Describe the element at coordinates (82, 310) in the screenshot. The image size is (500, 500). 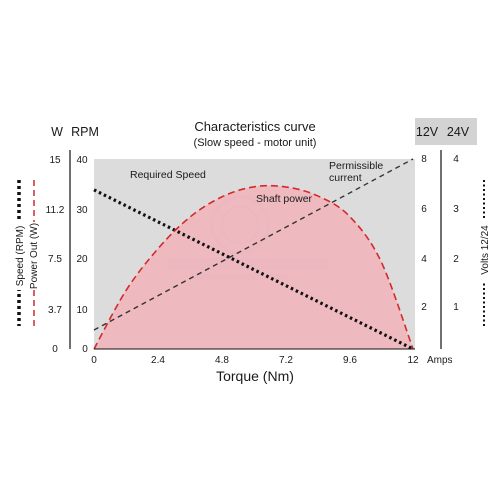
I see `rpm-tick-label: 10` at that location.